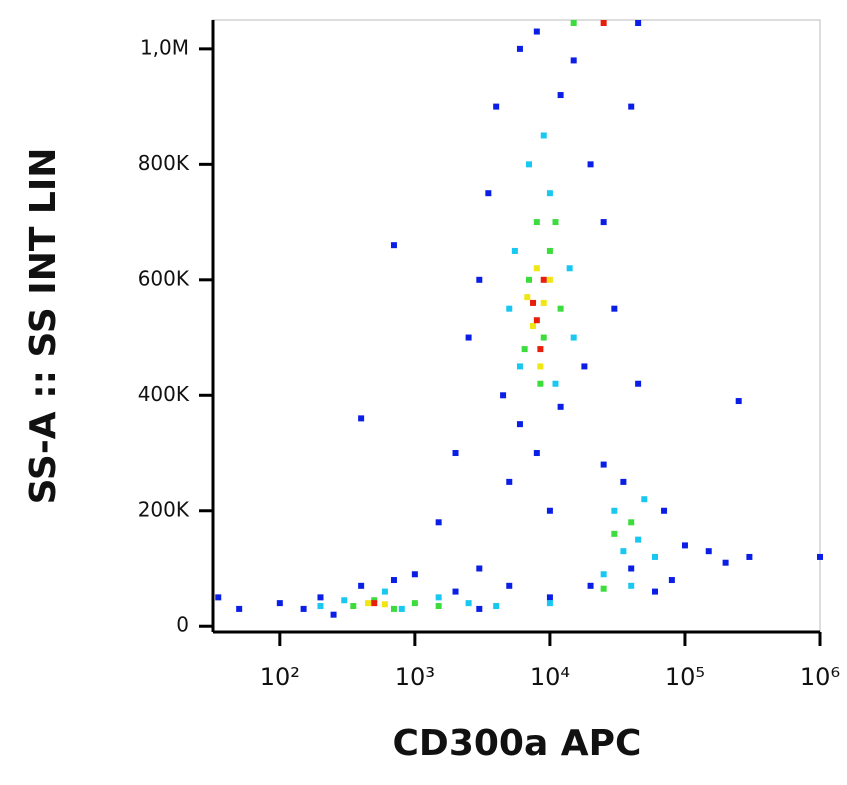 The image size is (847, 785). Describe the element at coordinates (280, 677) in the screenshot. I see `x-tick-label: 10²` at that location.